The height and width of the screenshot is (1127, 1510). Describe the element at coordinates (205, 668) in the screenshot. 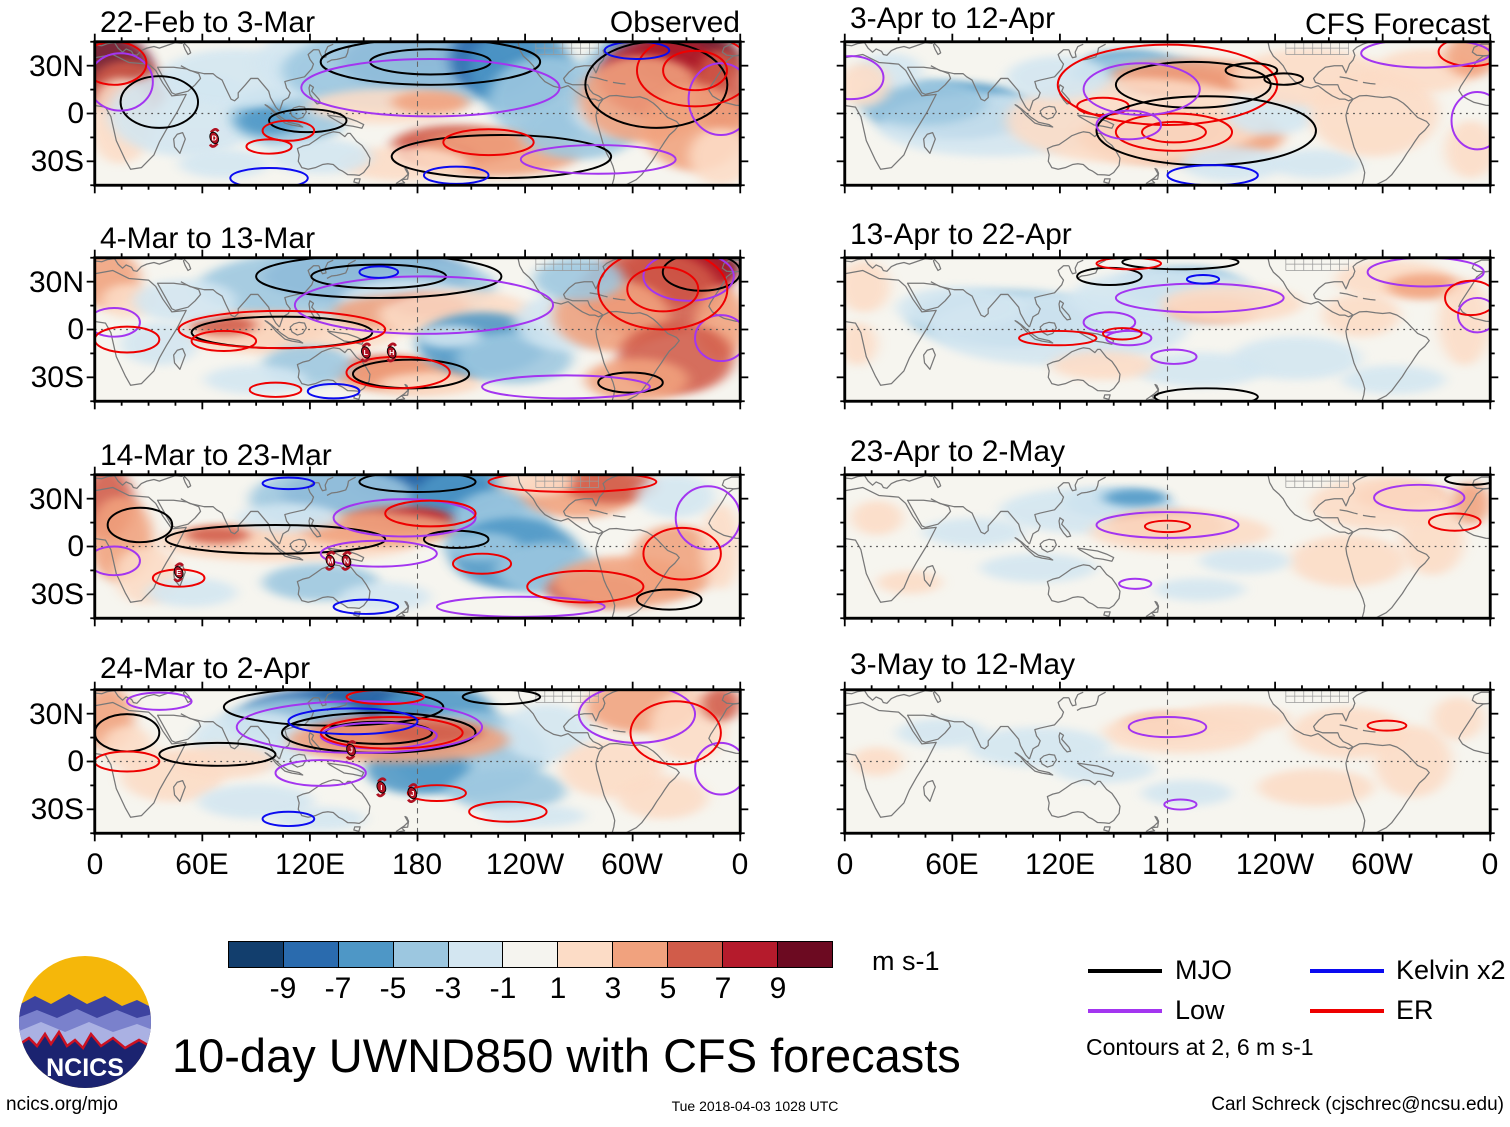

I see `panel-title: 24-Mar to 2-Apr` at that location.